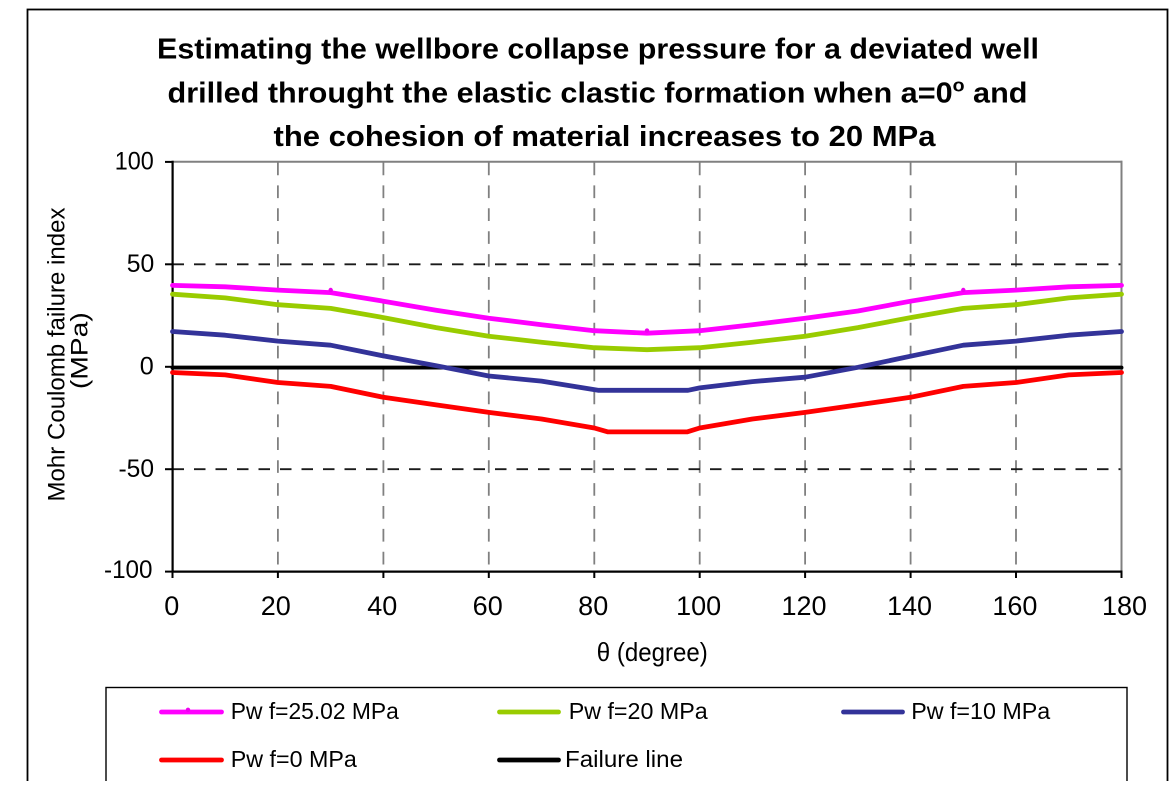 Image resolution: width=1171 pixels, height=786 pixels. What do you see at coordinates (639, 711) in the screenshot?
I see `svg-text: Pw f=20 MPa` at bounding box center [639, 711].